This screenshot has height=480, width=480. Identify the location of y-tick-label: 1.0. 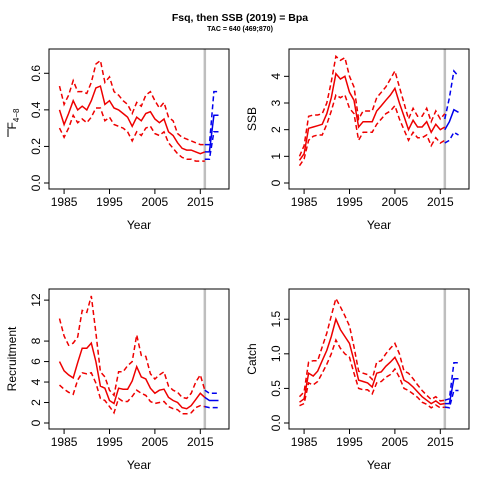
(276, 353).